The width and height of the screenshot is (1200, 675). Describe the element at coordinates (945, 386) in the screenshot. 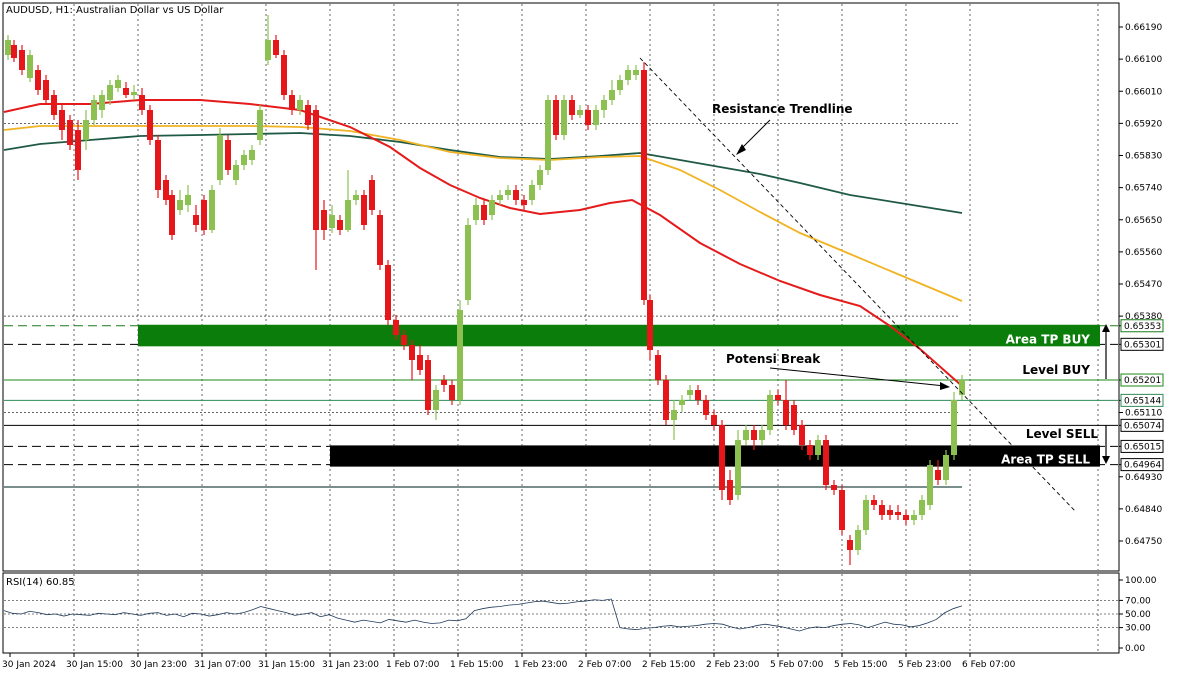

I see `potensi-arrowhead` at that location.